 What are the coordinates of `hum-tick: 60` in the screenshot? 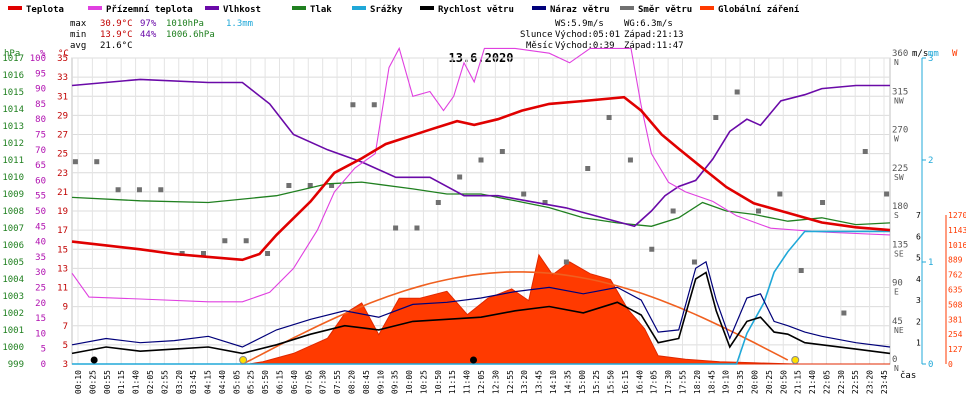 It's located at (40, 181).